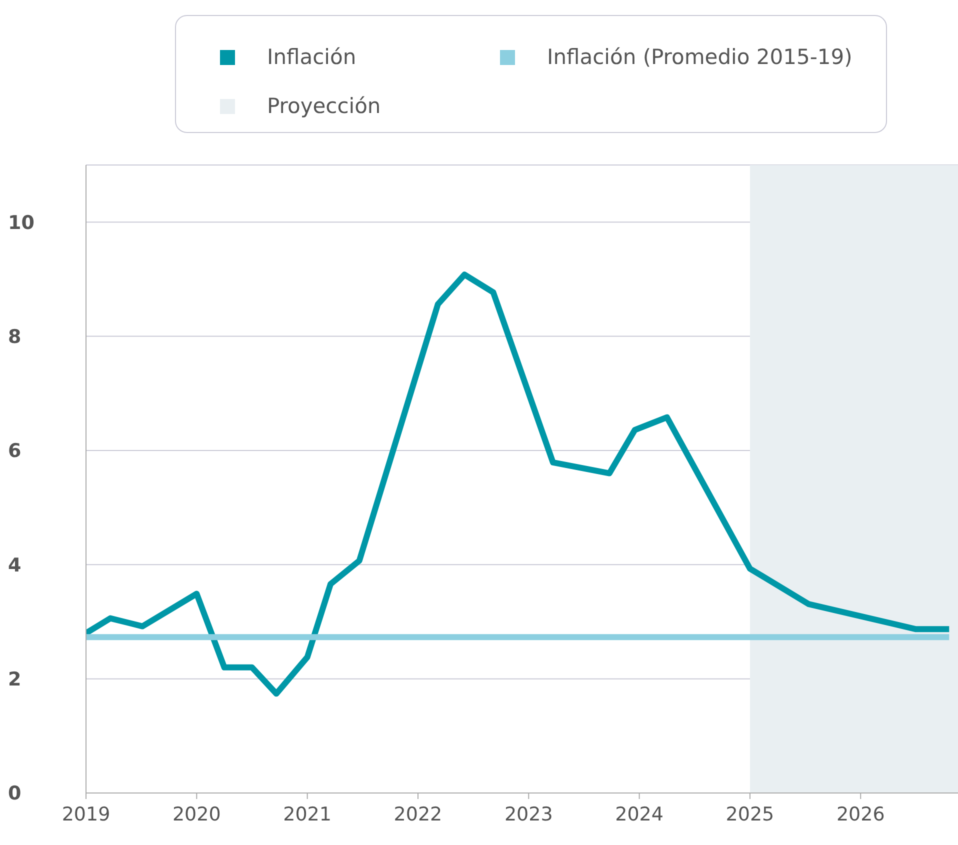  Describe the element at coordinates (860, 814) in the screenshot. I see `x-tick-label: 2026` at that location.